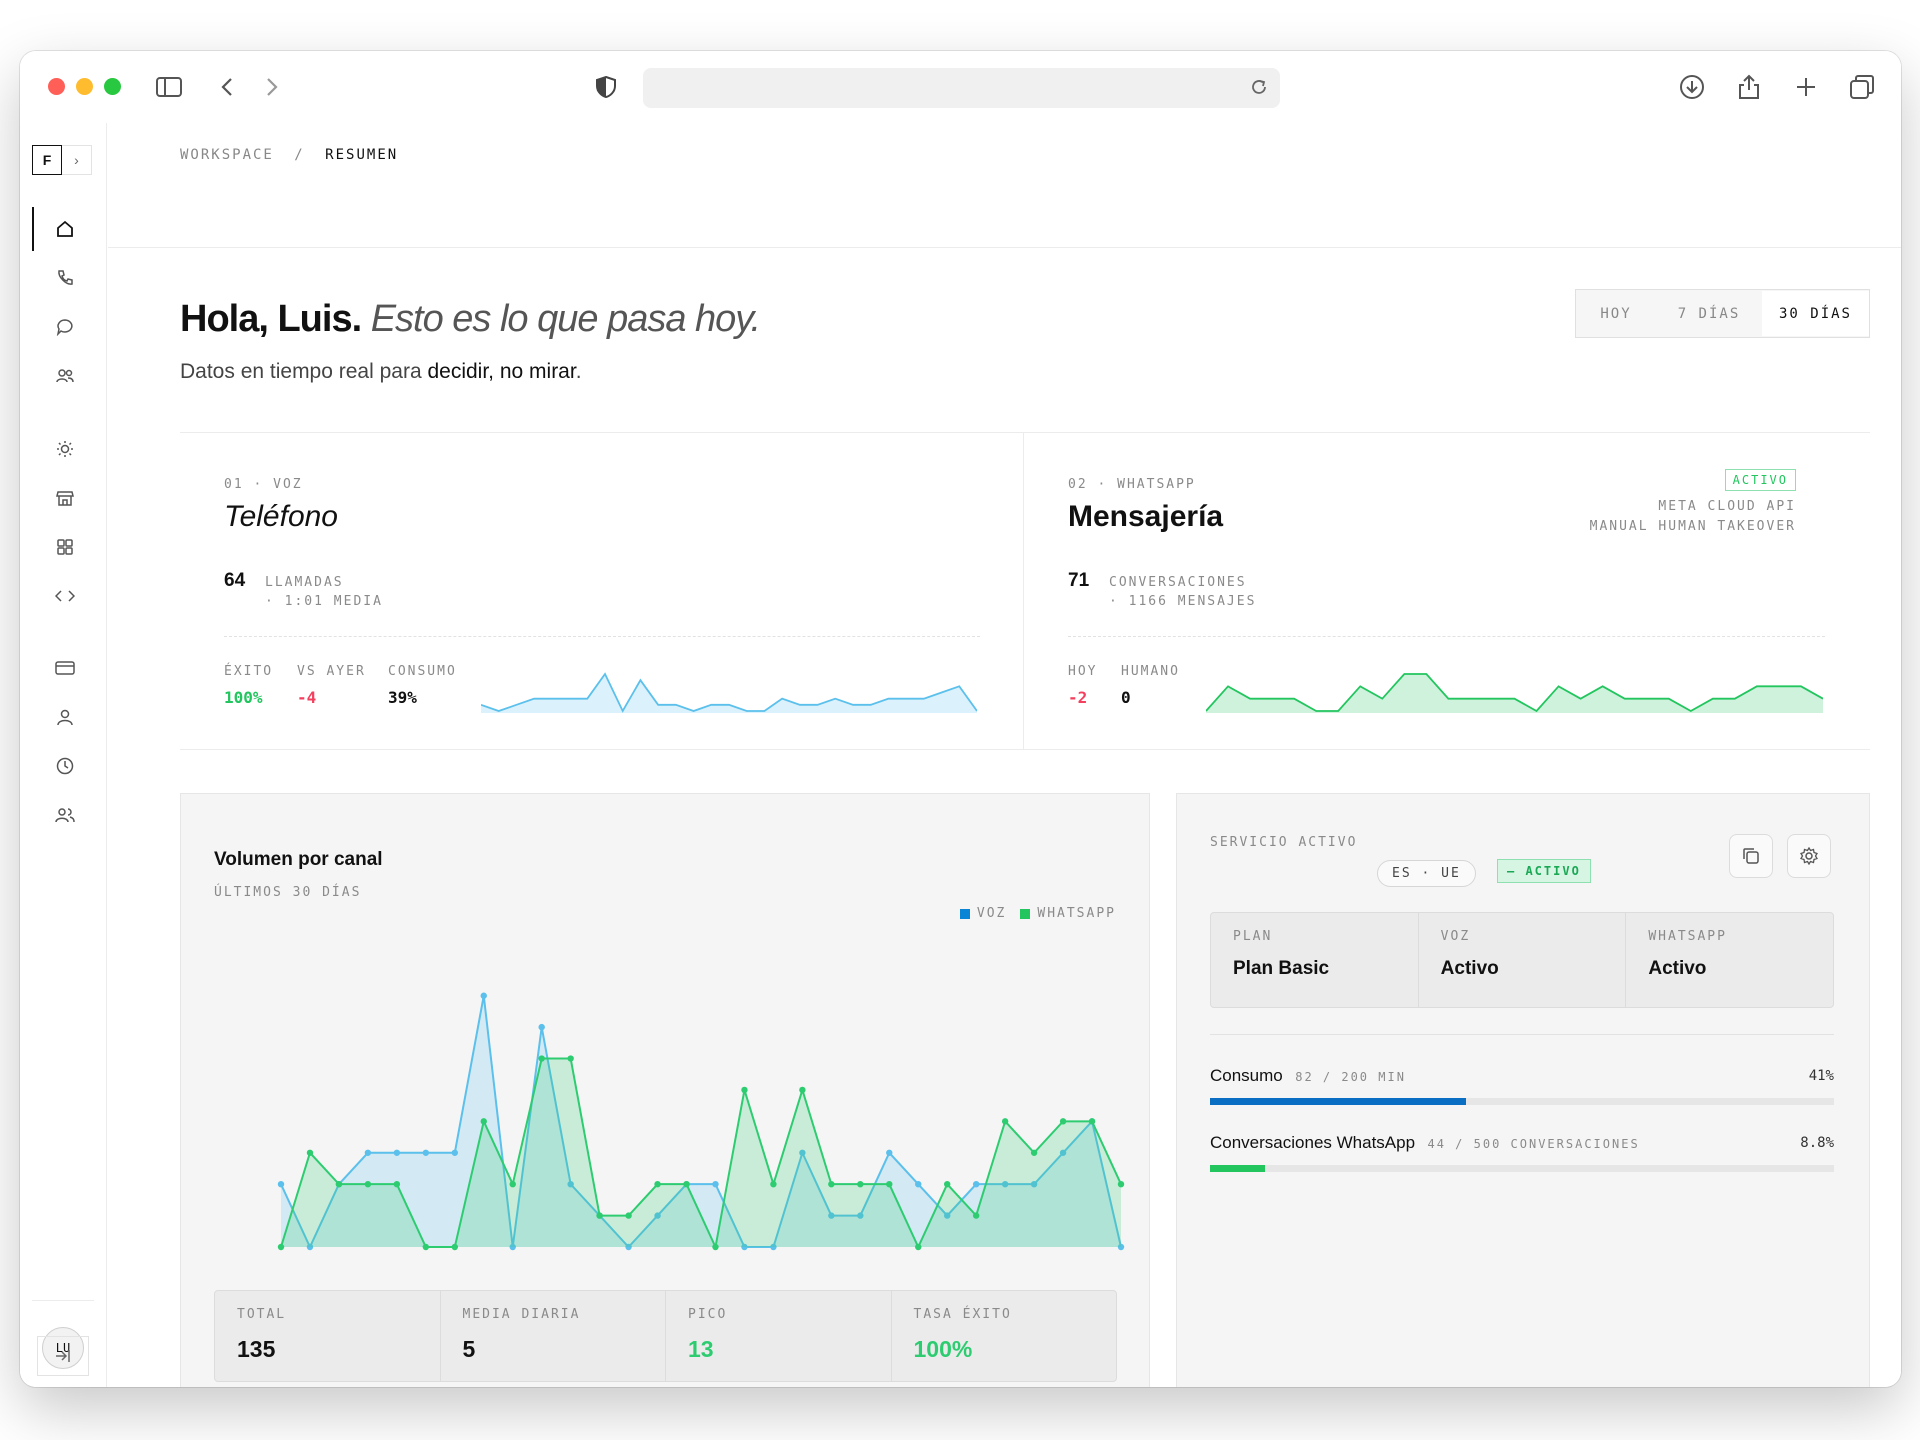 Image resolution: width=1920 pixels, height=1440 pixels. What do you see at coordinates (65, 376) in the screenshot?
I see `contacts-icon` at bounding box center [65, 376].